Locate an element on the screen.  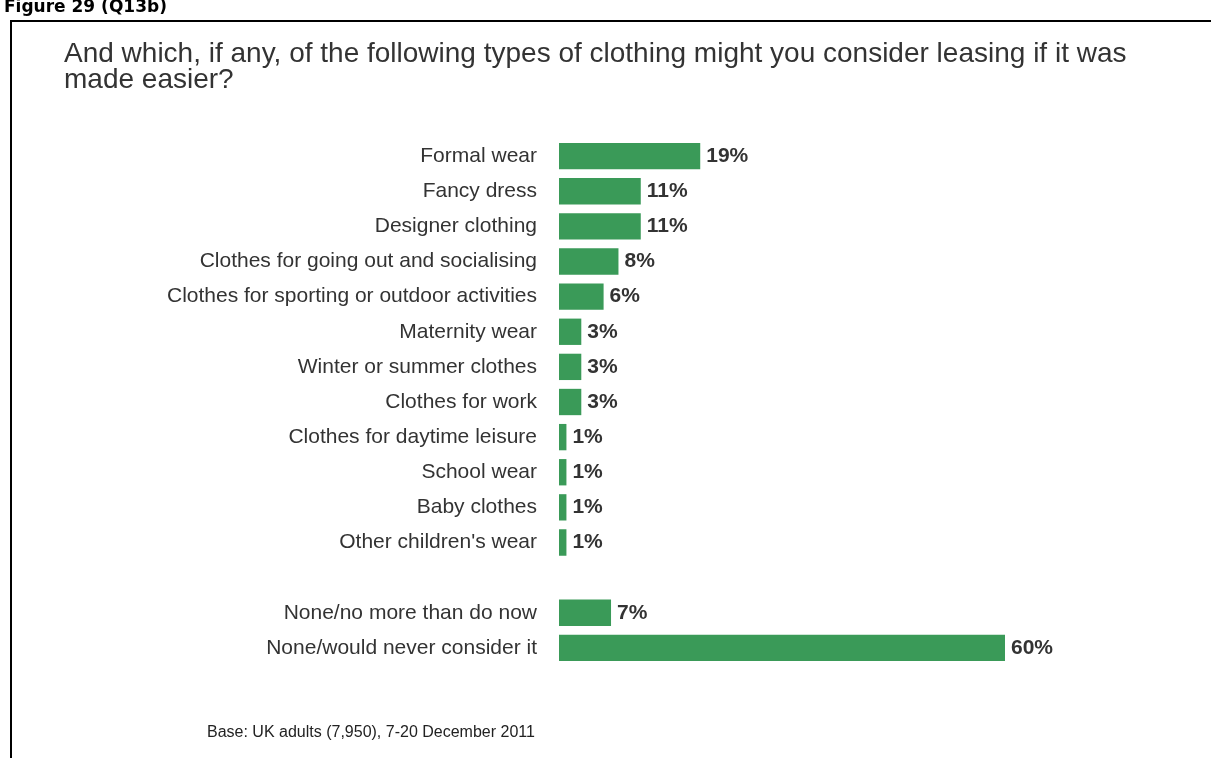
caption: Figure 29 (Q13b) is located at coordinates (85, 8).